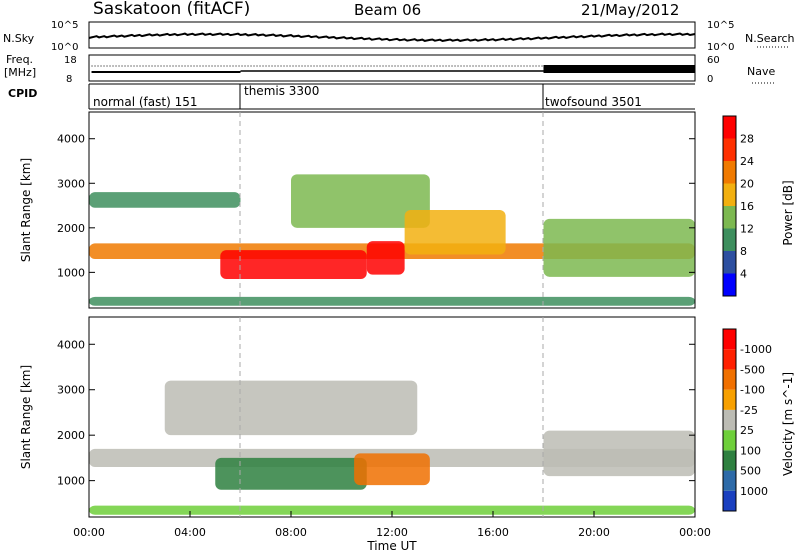 This screenshot has height=554, width=800. I want to click on velocity-colorbar-tick-5: -100, so click(752, 390).